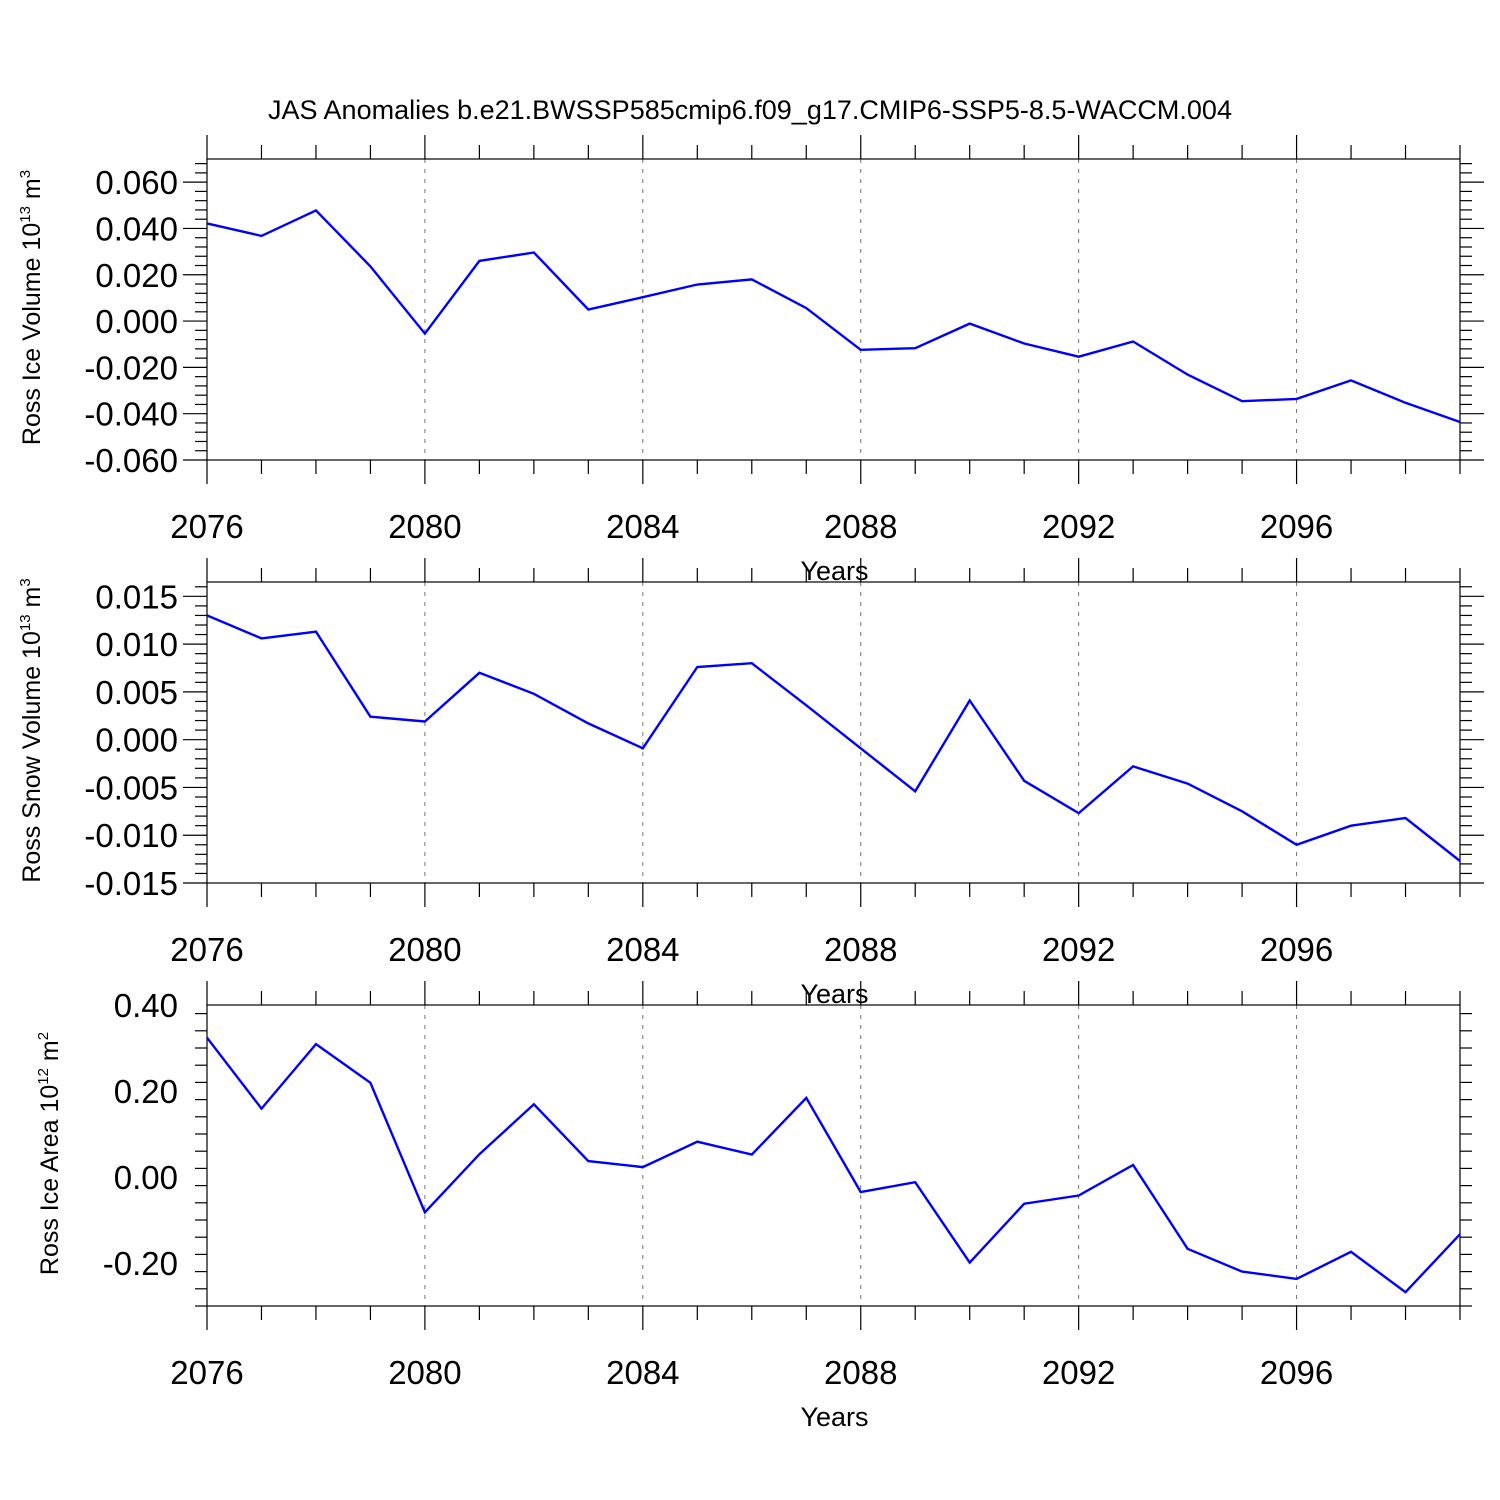 The image size is (1500, 1500). I want to click on y-axis-label-superscript: 2, so click(43, 1036).